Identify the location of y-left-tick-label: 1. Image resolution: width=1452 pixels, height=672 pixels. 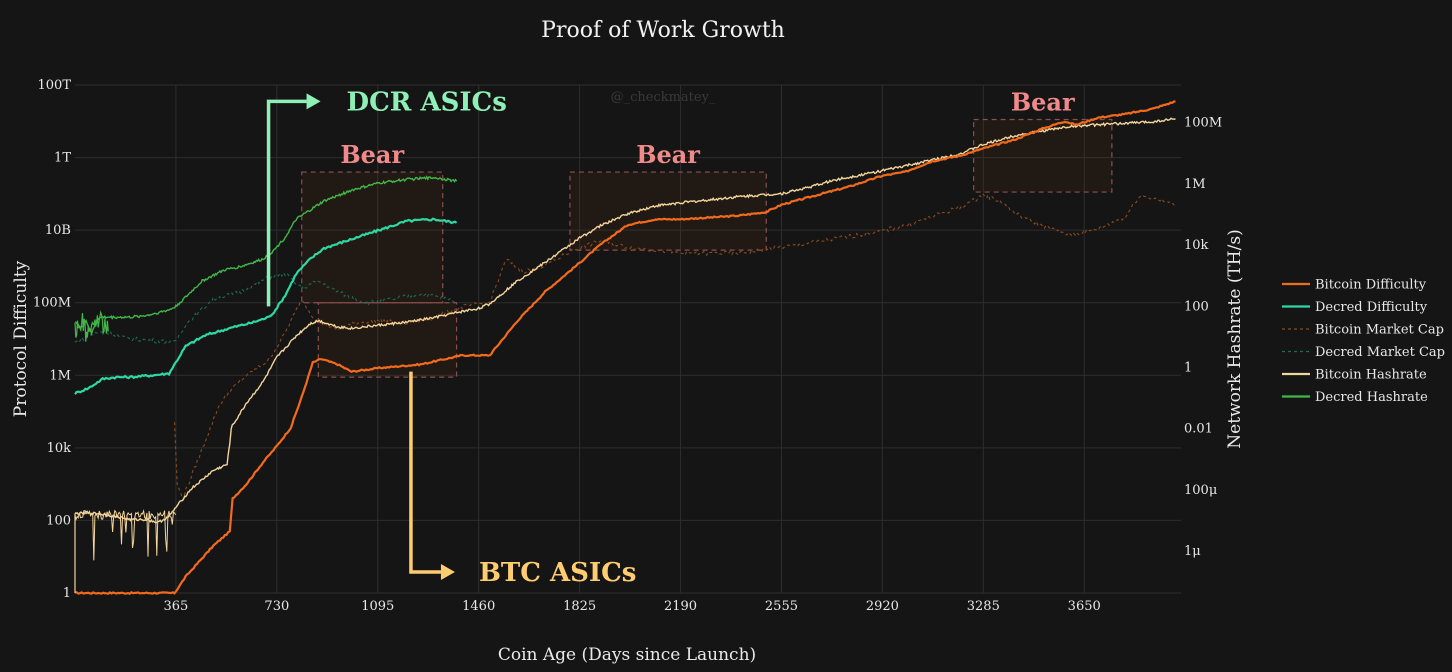
(67, 593).